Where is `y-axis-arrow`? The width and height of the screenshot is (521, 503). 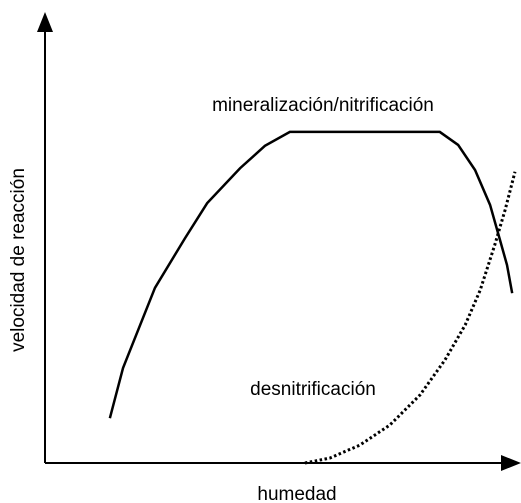
y-axis-arrow is located at coordinates (45, 22).